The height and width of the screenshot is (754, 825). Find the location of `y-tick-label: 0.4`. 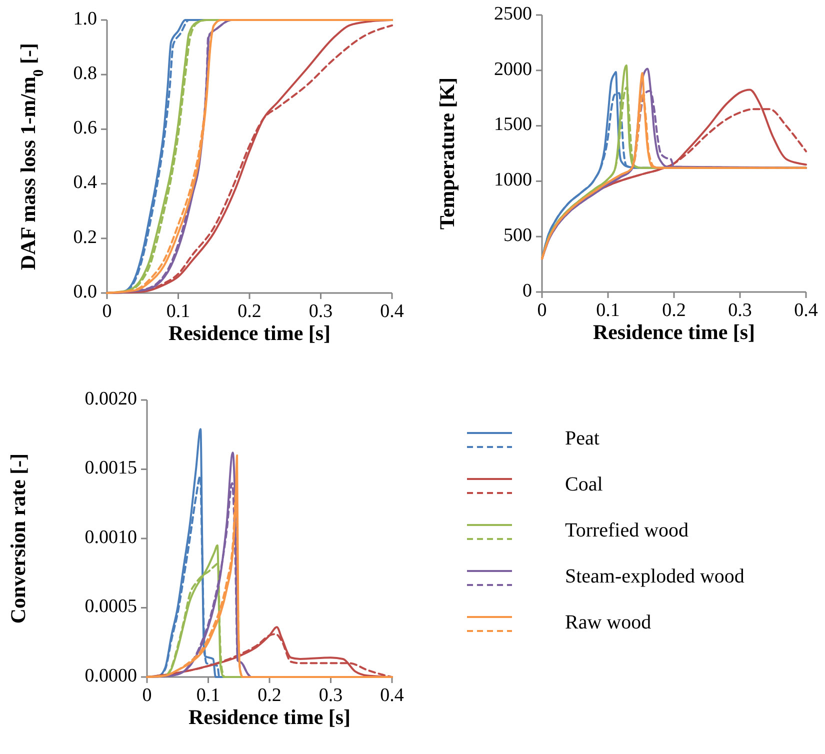

y-tick-label: 0.4 is located at coordinates (85, 183).